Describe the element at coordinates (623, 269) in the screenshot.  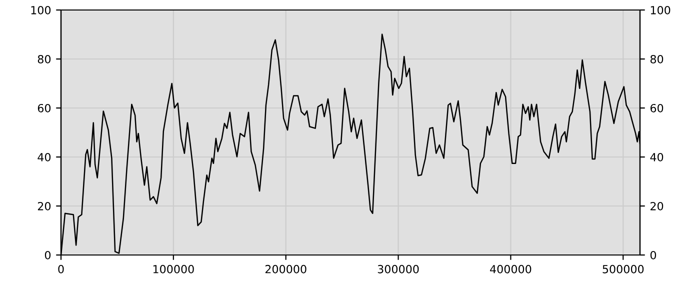
I see `x-tick-label: 500000` at that location.